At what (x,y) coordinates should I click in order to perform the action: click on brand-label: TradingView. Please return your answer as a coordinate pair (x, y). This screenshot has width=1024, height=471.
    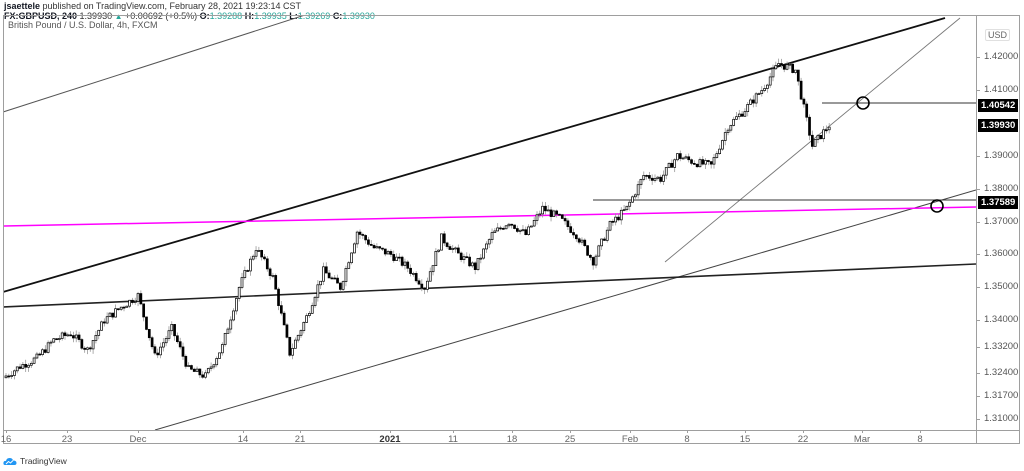
    Looking at the image, I should click on (43, 461).